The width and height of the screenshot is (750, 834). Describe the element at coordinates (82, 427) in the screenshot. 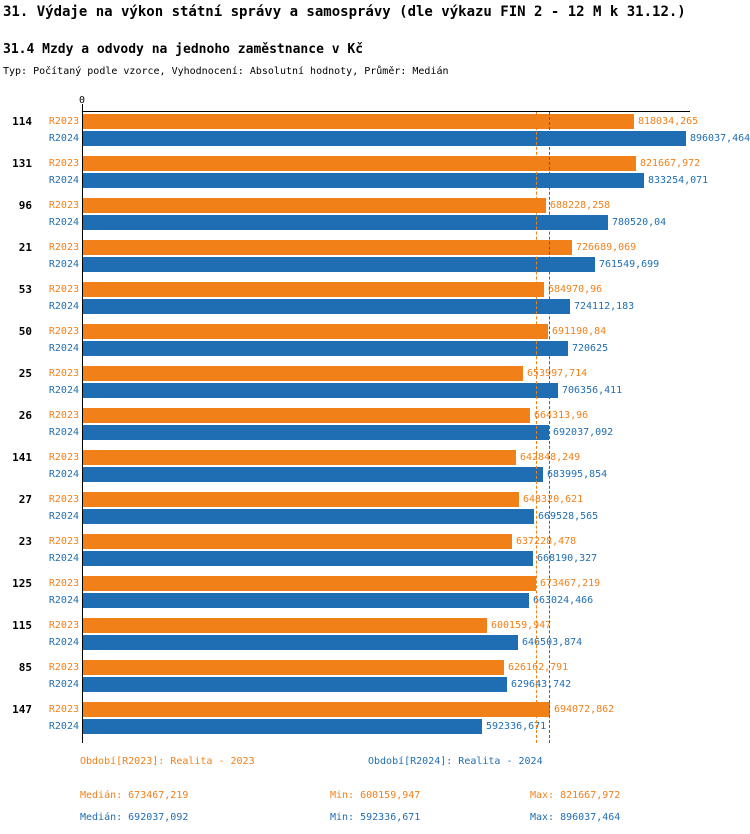

I see `y-axis-line` at that location.